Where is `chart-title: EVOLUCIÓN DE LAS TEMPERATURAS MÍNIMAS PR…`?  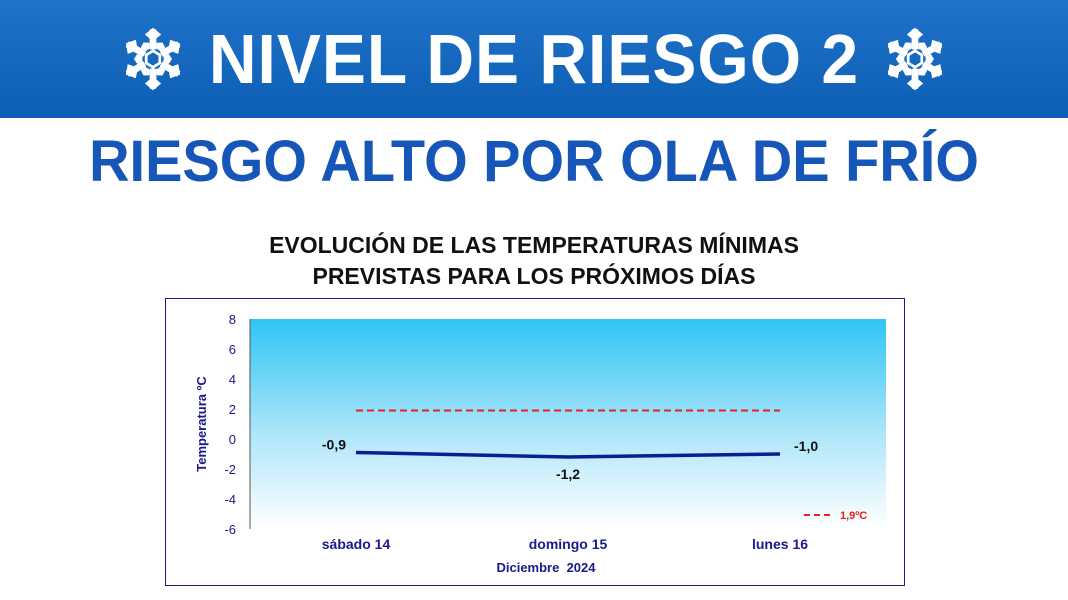 chart-title: EVOLUCIÓN DE LAS TEMPERATURAS MÍNIMAS PR… is located at coordinates (534, 261).